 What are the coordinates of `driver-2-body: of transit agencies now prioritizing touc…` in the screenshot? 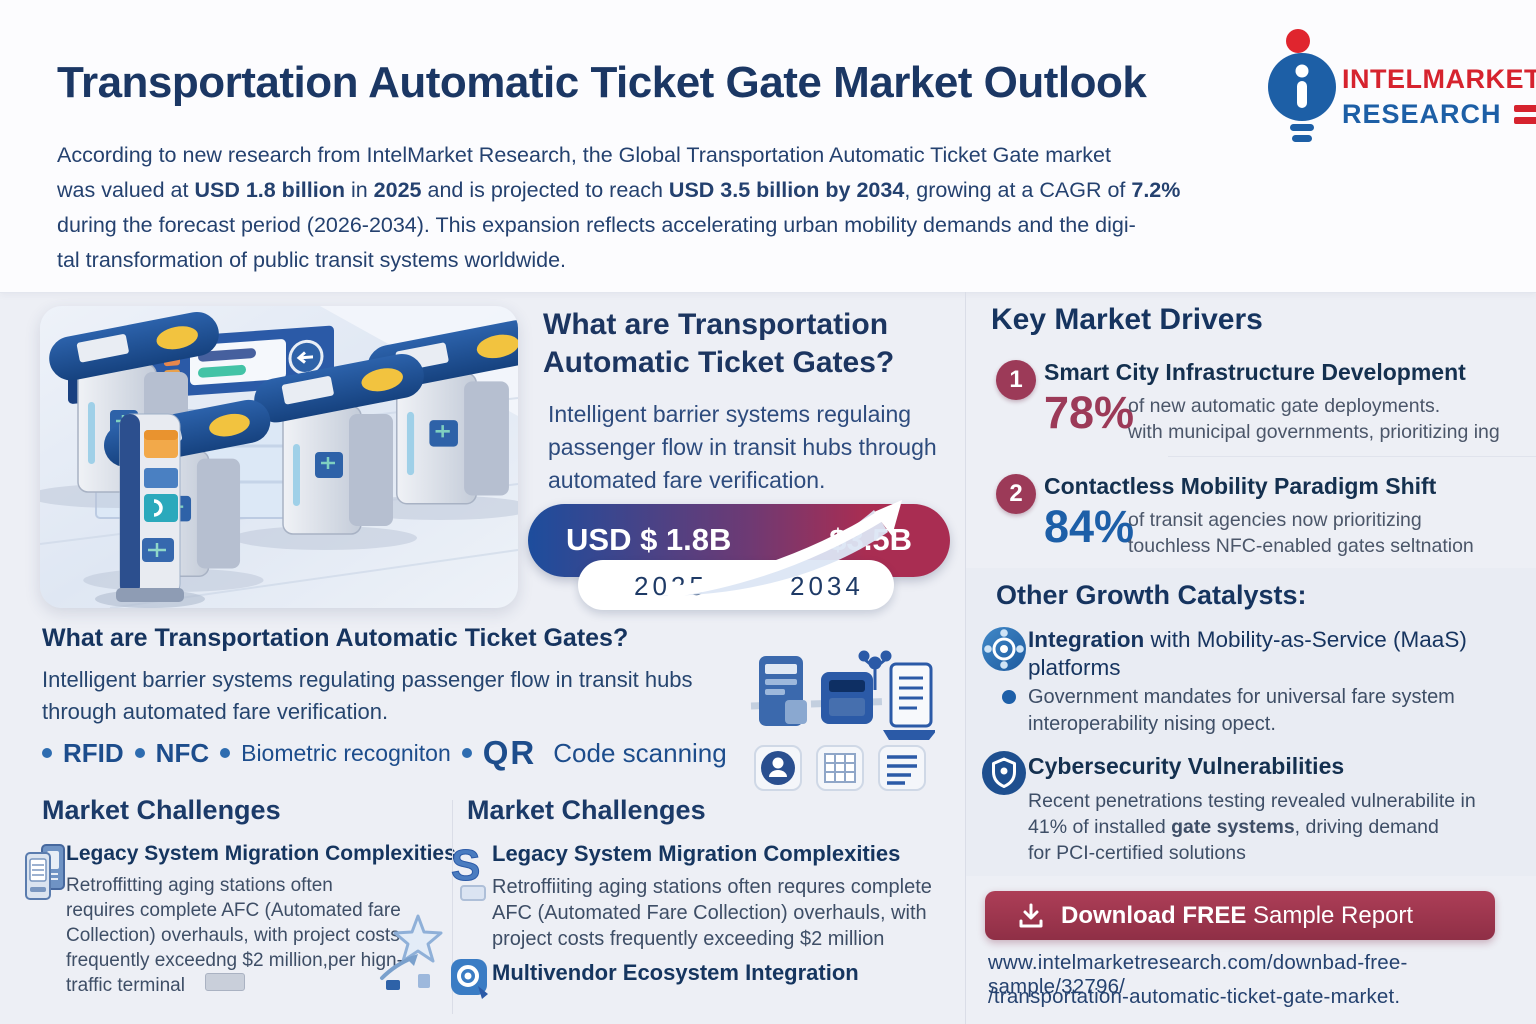 It's located at (1301, 533).